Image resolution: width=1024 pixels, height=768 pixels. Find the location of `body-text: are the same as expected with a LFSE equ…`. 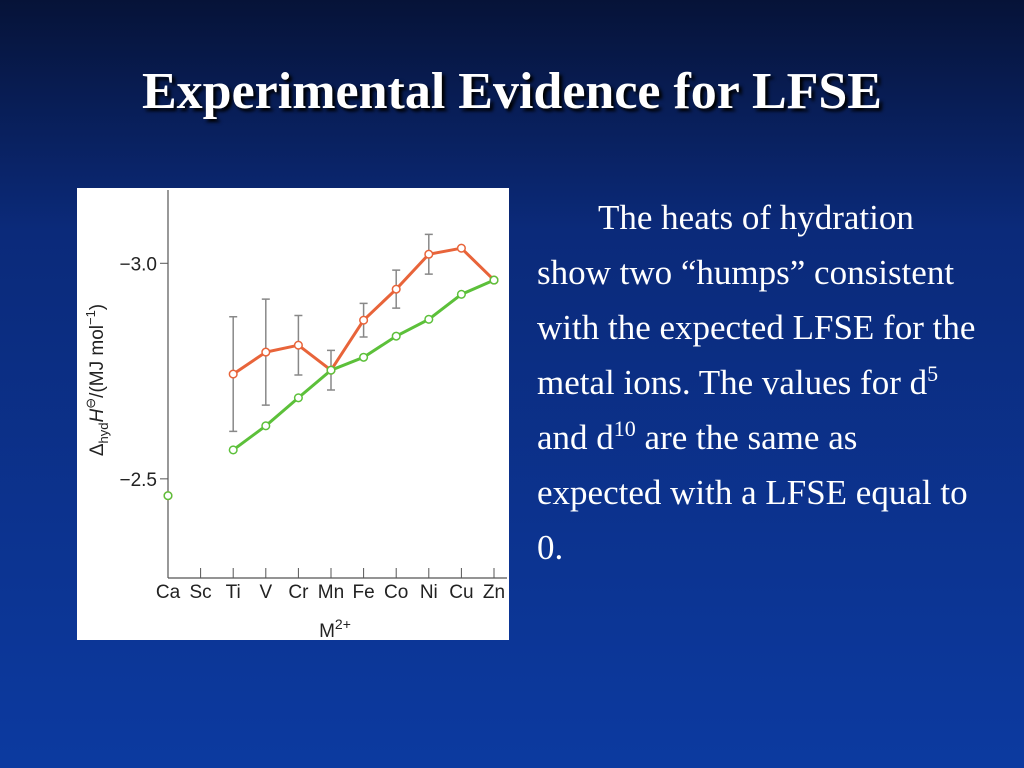

body-text: are the same as expected with a LFSE equ… is located at coordinates (752, 492).